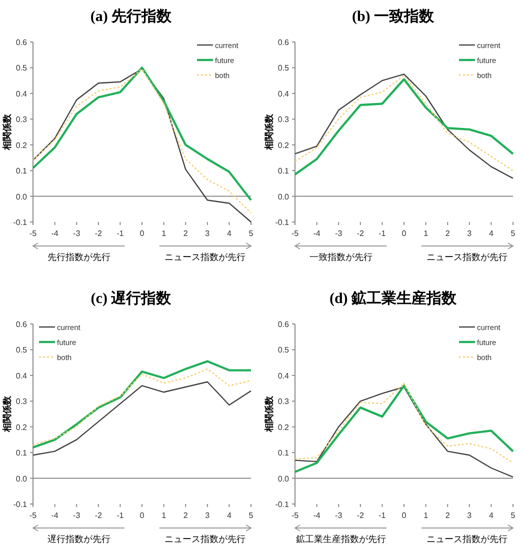 Image resolution: width=523 pixels, height=547 pixels. I want to click on text: 先行指数が先行, so click(78, 257).